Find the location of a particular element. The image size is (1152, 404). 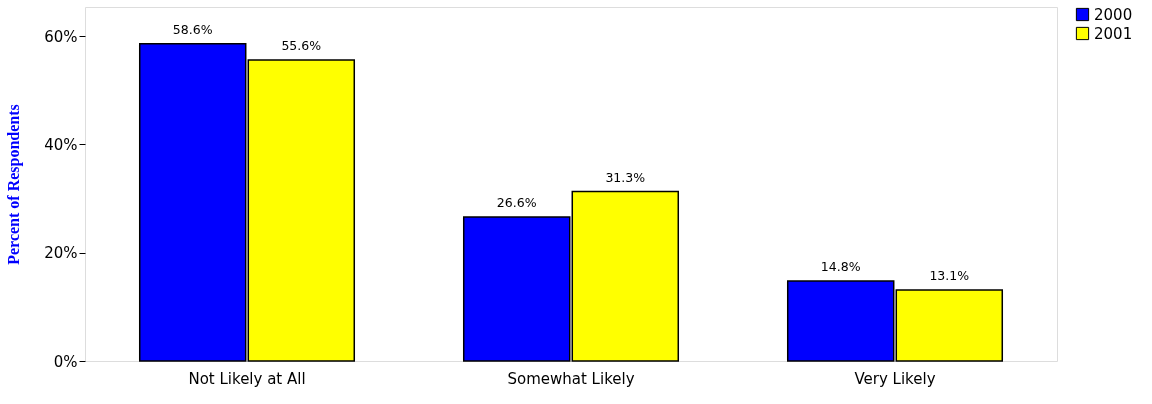

legend-label: 2000 is located at coordinates (1113, 14).